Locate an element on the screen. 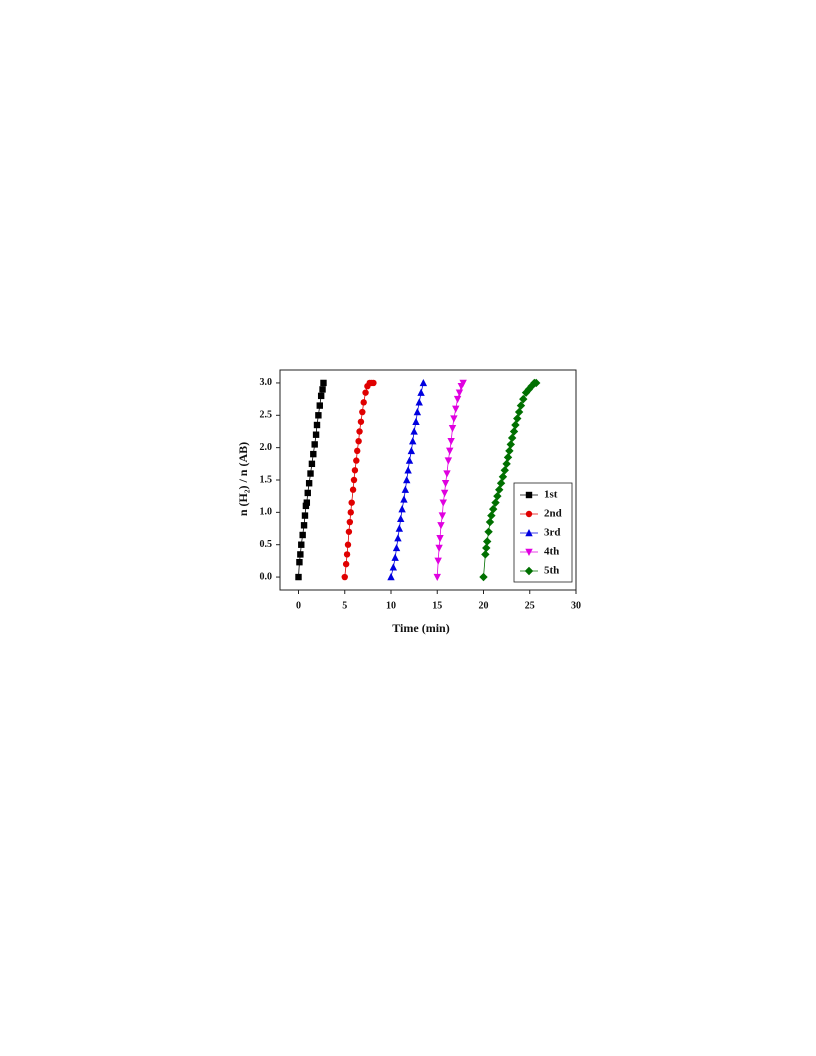 Image resolution: width=816 pixels, height=1056 pixels. y-tick-label: 0.0 is located at coordinates (266, 576).